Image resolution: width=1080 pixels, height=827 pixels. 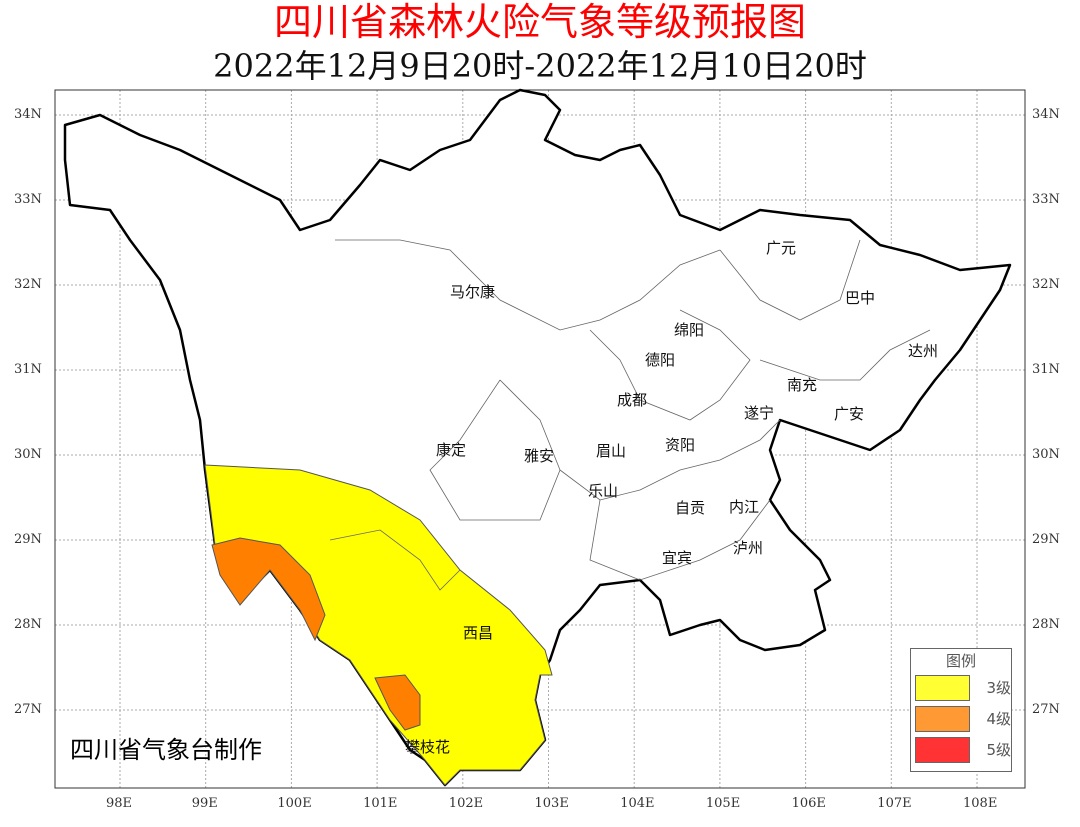 What do you see at coordinates (802, 385) in the screenshot?
I see `city-label: 南充` at bounding box center [802, 385].